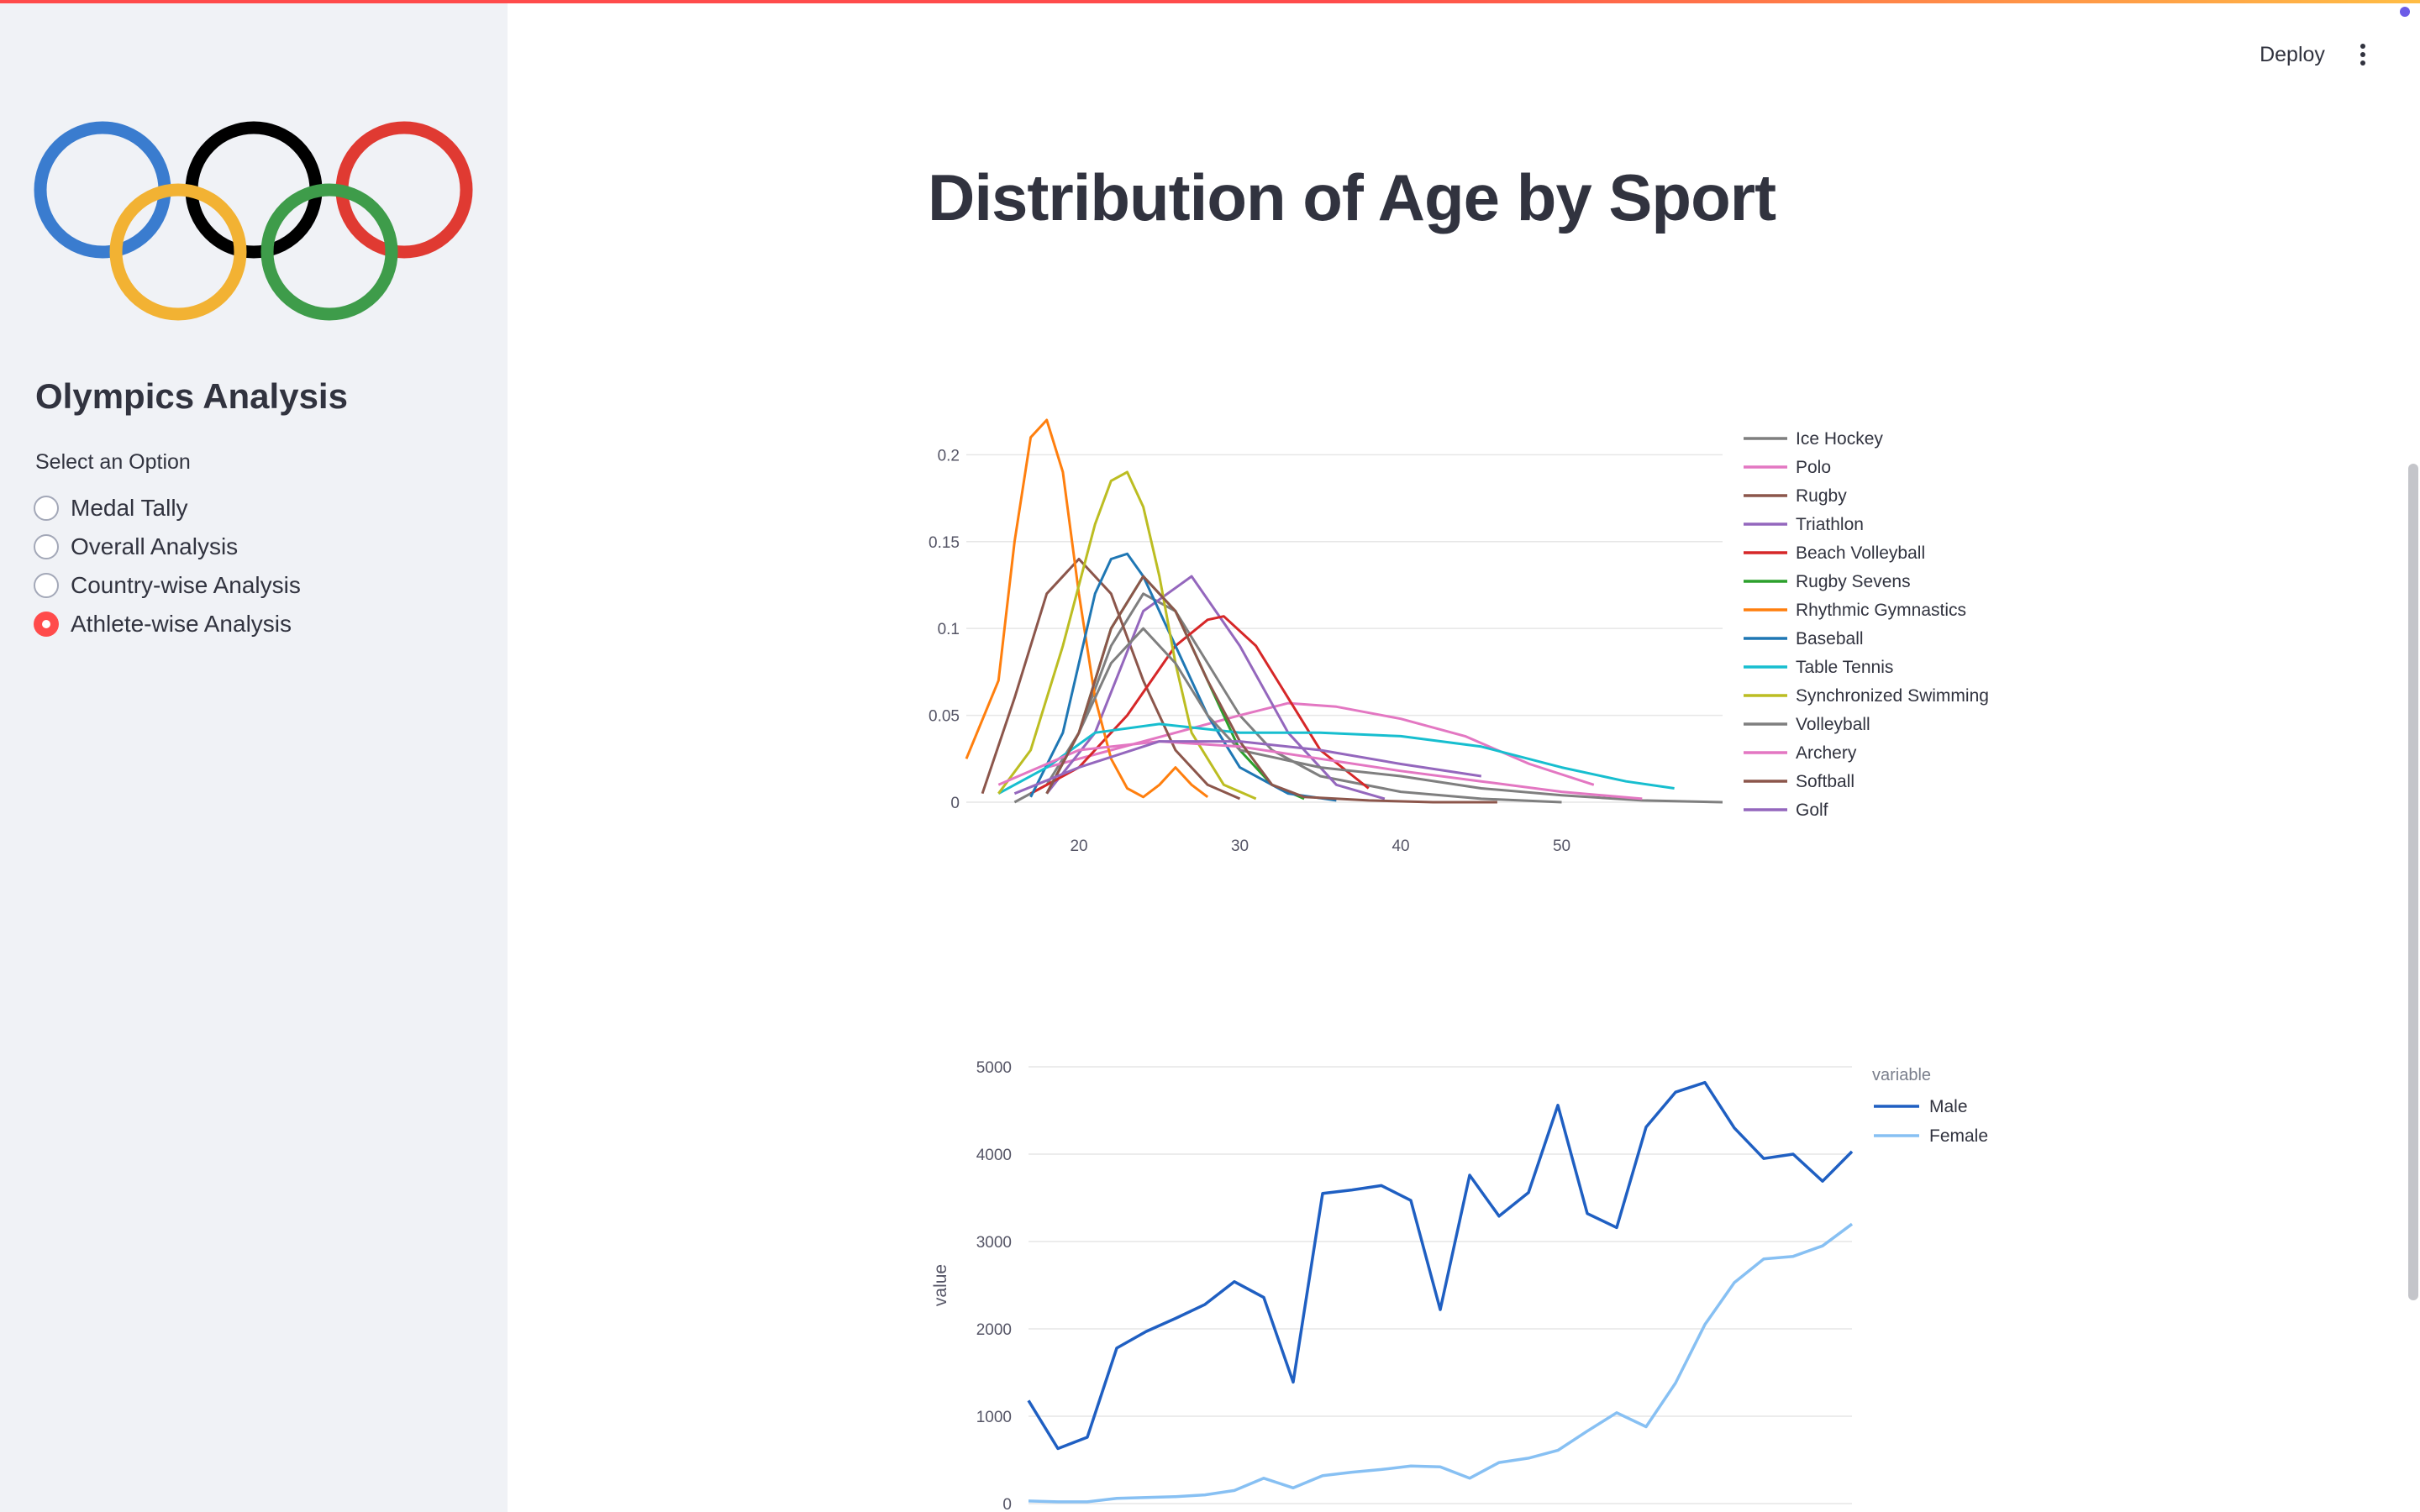 This screenshot has height=1512, width=2420. What do you see at coordinates (404, 190) in the screenshot?
I see `red-ring` at bounding box center [404, 190].